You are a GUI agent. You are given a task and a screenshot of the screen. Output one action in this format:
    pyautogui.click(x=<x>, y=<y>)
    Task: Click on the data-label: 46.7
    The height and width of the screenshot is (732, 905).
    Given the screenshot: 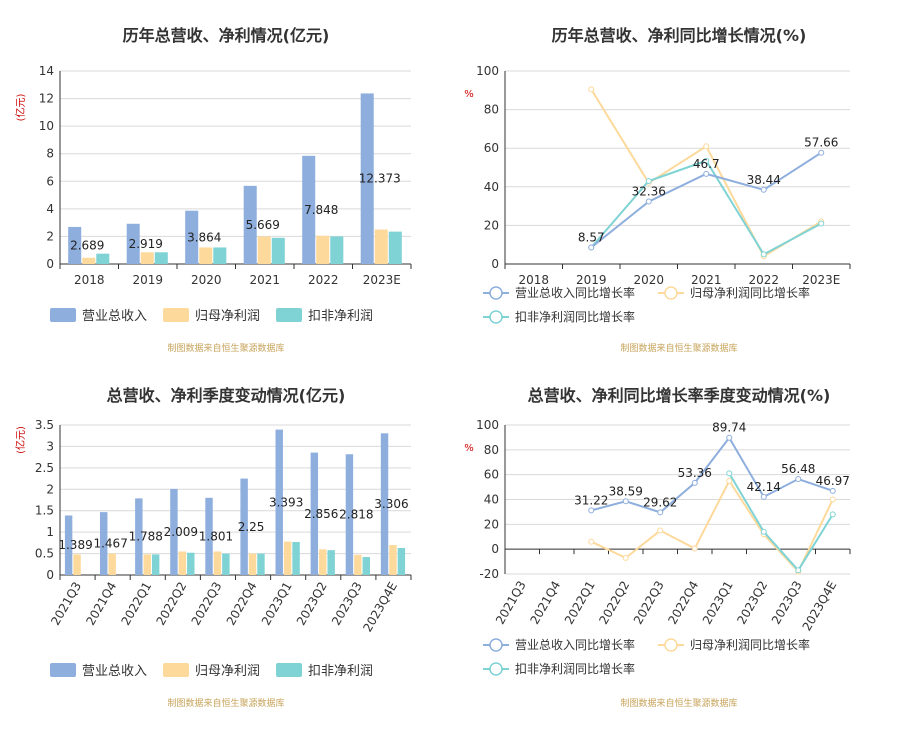 What is the action you would take?
    pyautogui.click(x=706, y=164)
    